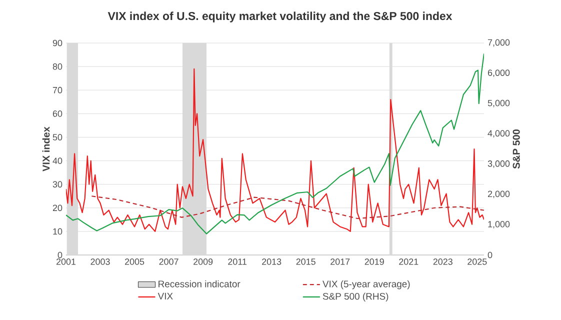 This screenshot has height=320, width=561. Describe the element at coordinates (57, 231) in the screenshot. I see `y-tick-label: 10` at that location.